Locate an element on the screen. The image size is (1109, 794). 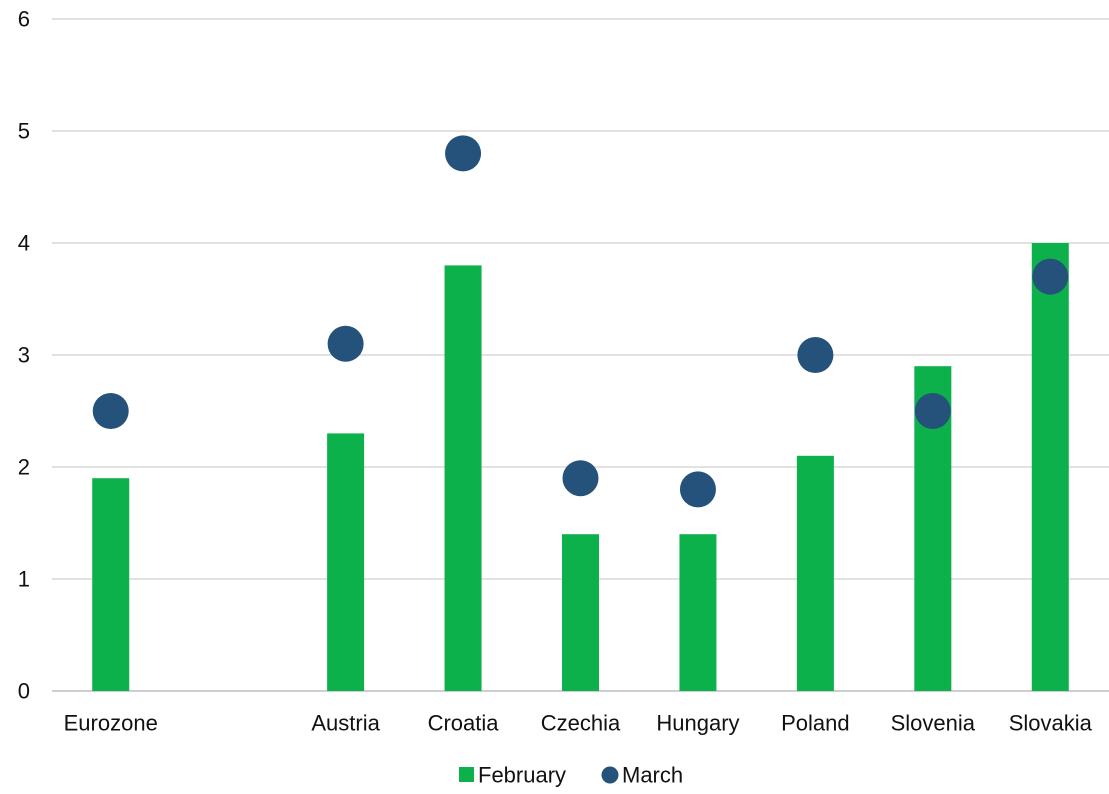
legend-label-february: February is located at coordinates (522, 775).